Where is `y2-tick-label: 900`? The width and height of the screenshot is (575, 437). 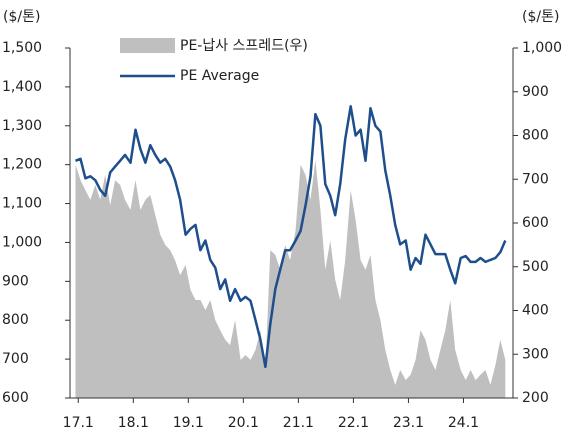 y2-tick-label: 900 is located at coordinates (535, 92).